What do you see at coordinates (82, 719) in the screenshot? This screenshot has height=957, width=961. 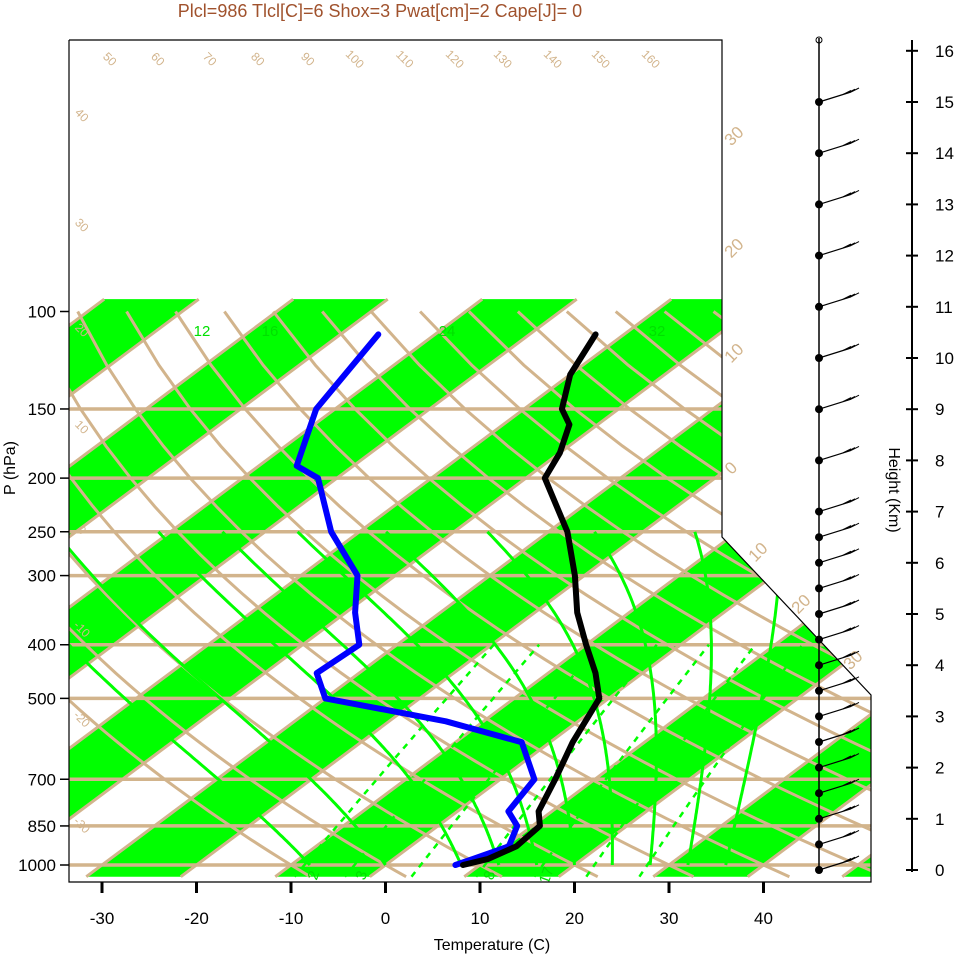 I see `isotherm-label: -20` at bounding box center [82, 719].